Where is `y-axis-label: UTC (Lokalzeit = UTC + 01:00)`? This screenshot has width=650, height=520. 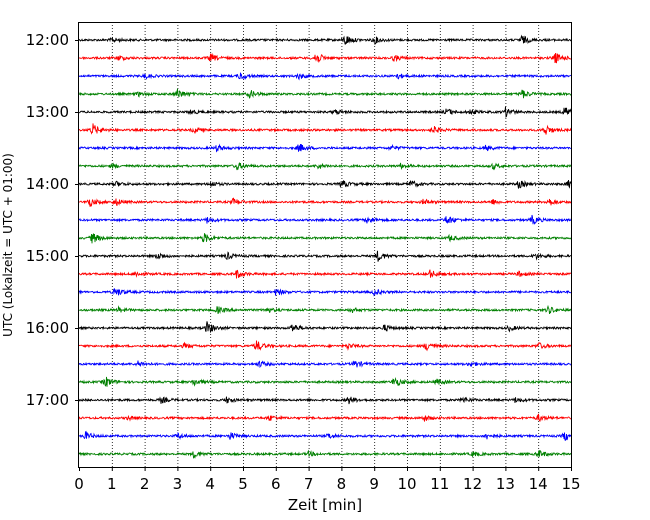 y-axis-label: UTC (Lokalzeit = UTC + 01:00) is located at coordinates (8, 245).